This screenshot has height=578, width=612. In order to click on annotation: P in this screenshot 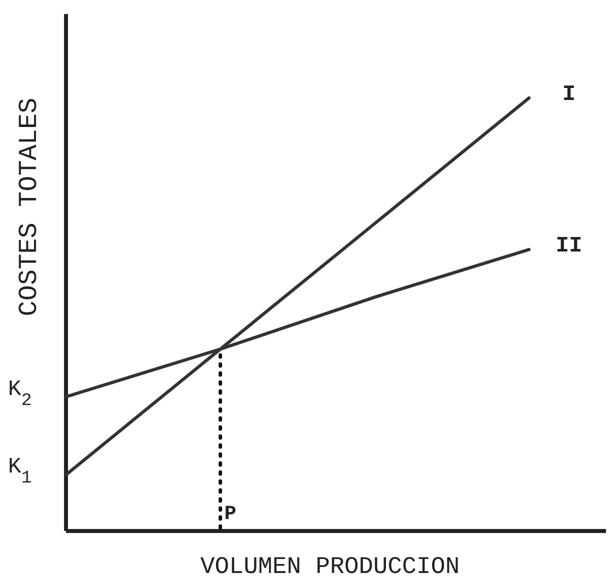, I will do `click(230, 514)`.